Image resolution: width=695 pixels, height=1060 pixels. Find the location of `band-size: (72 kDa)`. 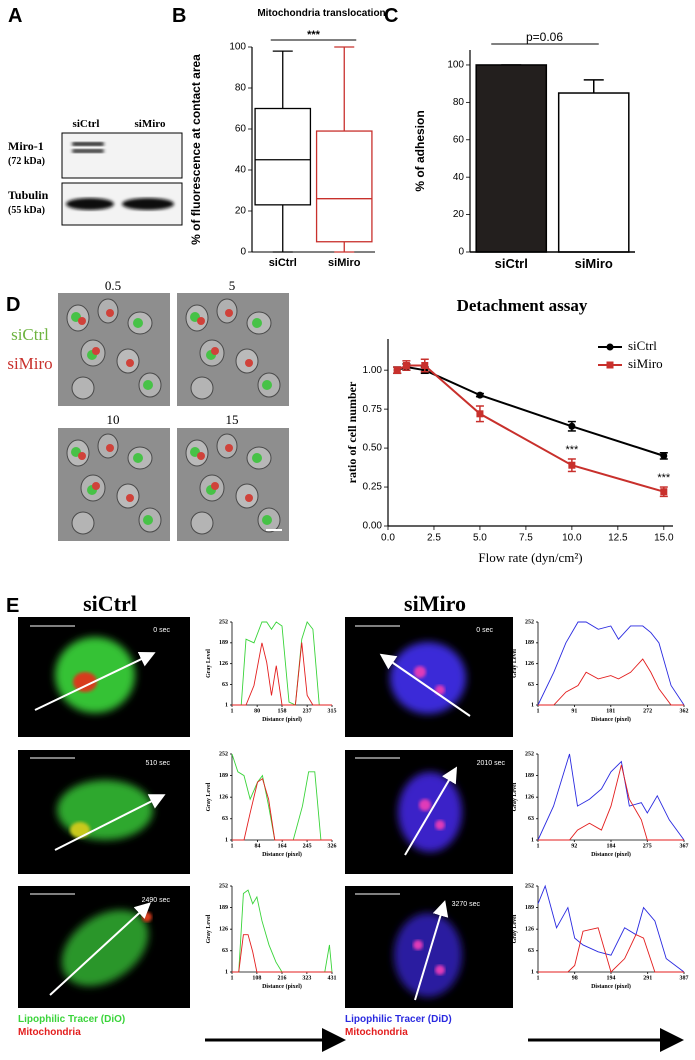

band-size: (72 kDa) is located at coordinates (26, 161).